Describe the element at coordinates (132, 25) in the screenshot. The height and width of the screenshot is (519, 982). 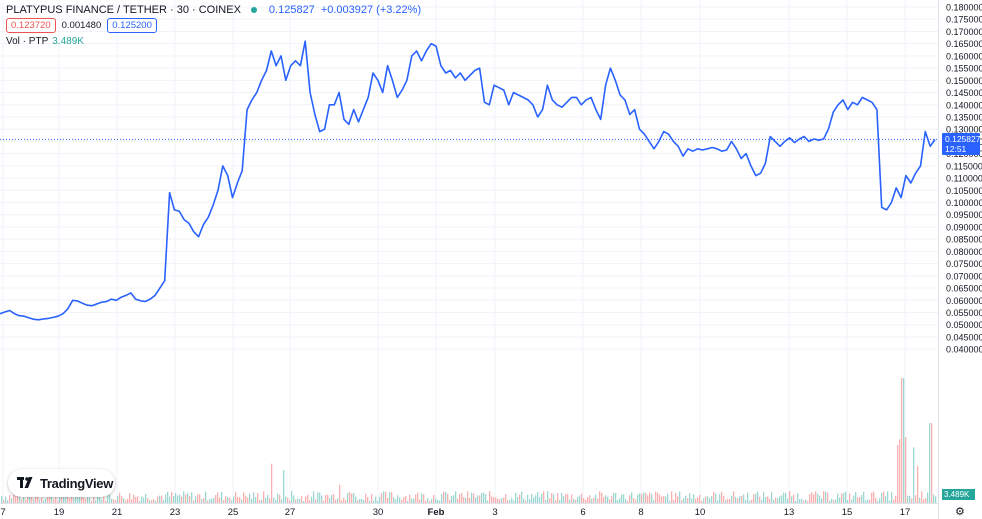
I see `ask-price: 0.125200` at that location.